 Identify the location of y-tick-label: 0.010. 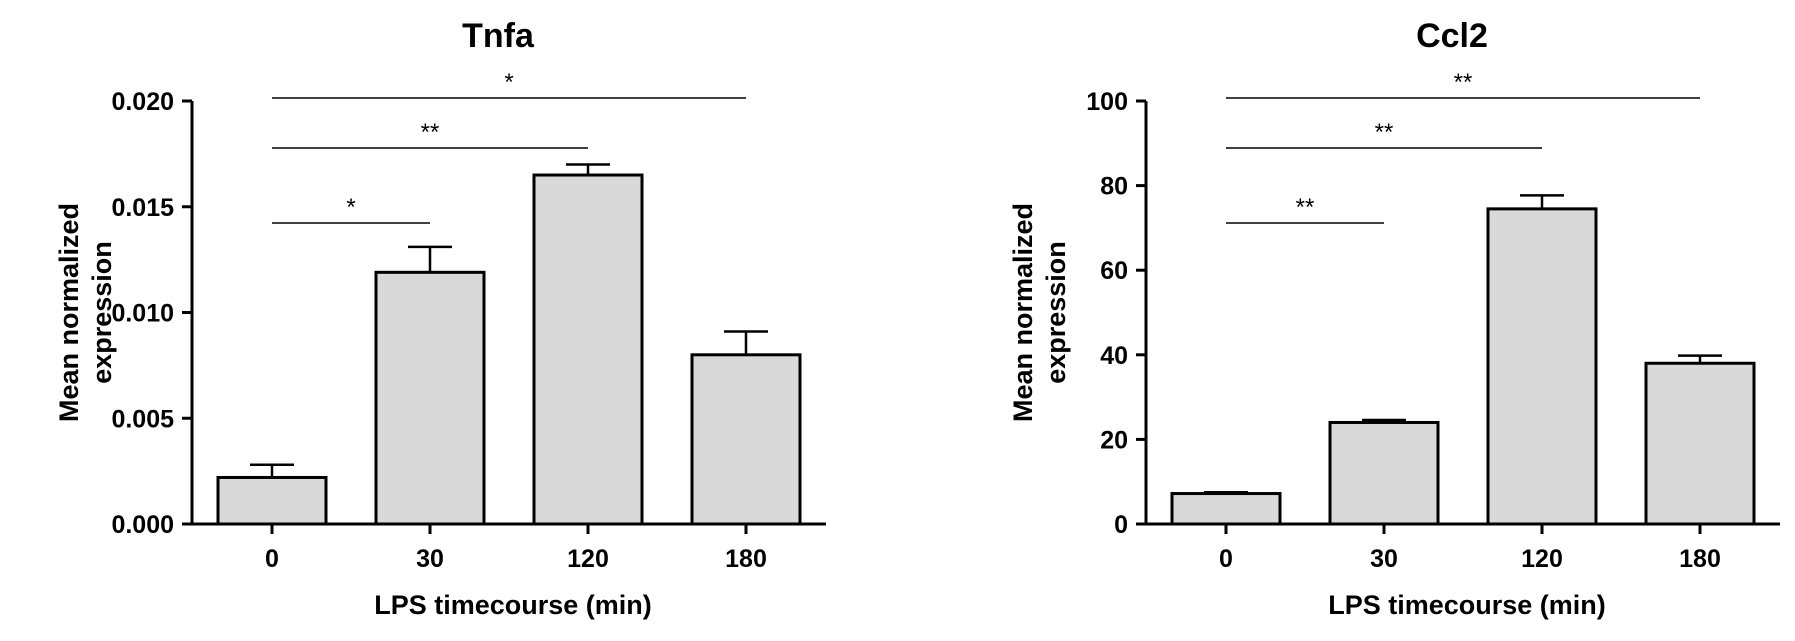
(142, 314).